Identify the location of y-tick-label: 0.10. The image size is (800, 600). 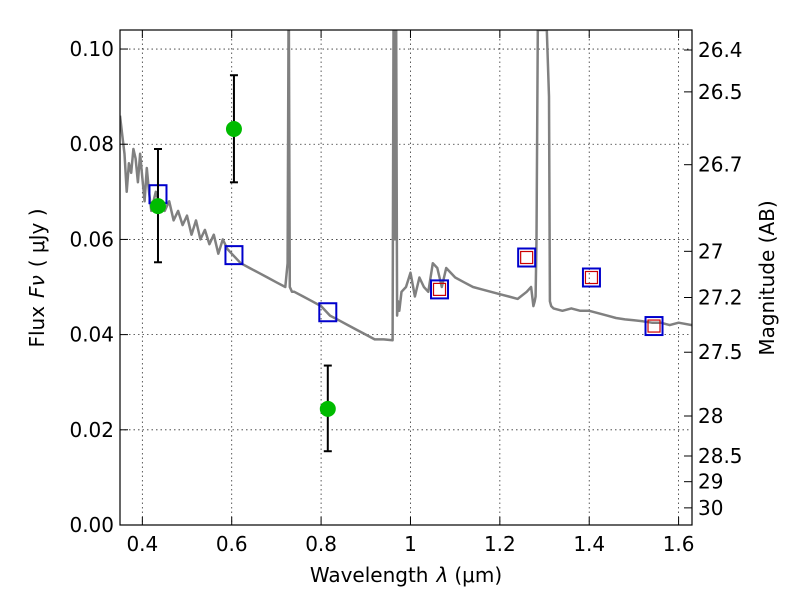
(91, 49).